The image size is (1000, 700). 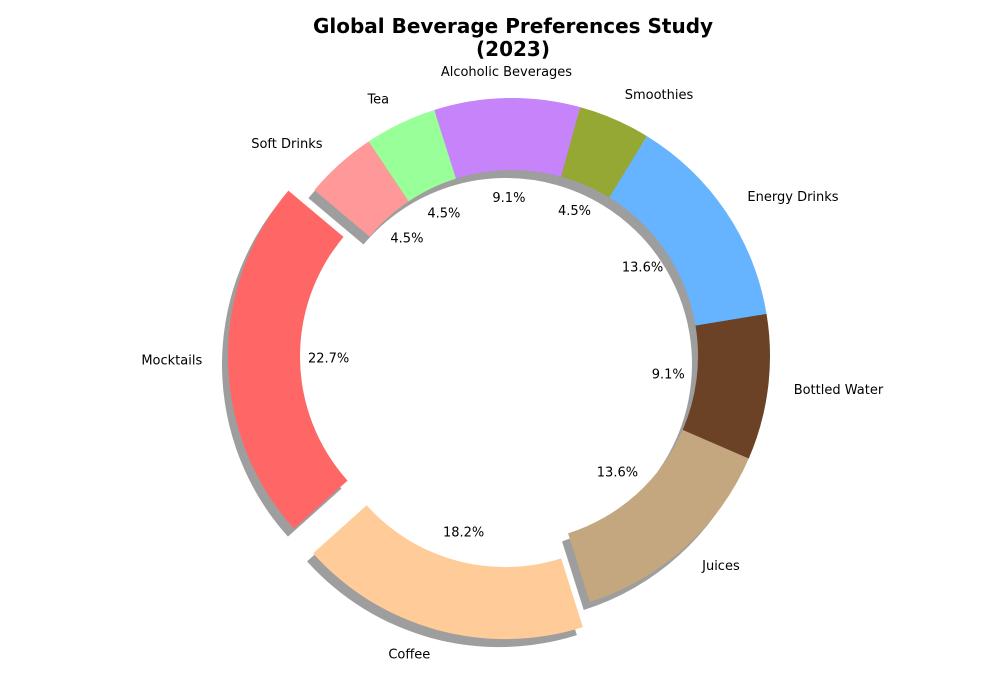 I want to click on slice-label-tea: Tea, so click(x=377, y=100).